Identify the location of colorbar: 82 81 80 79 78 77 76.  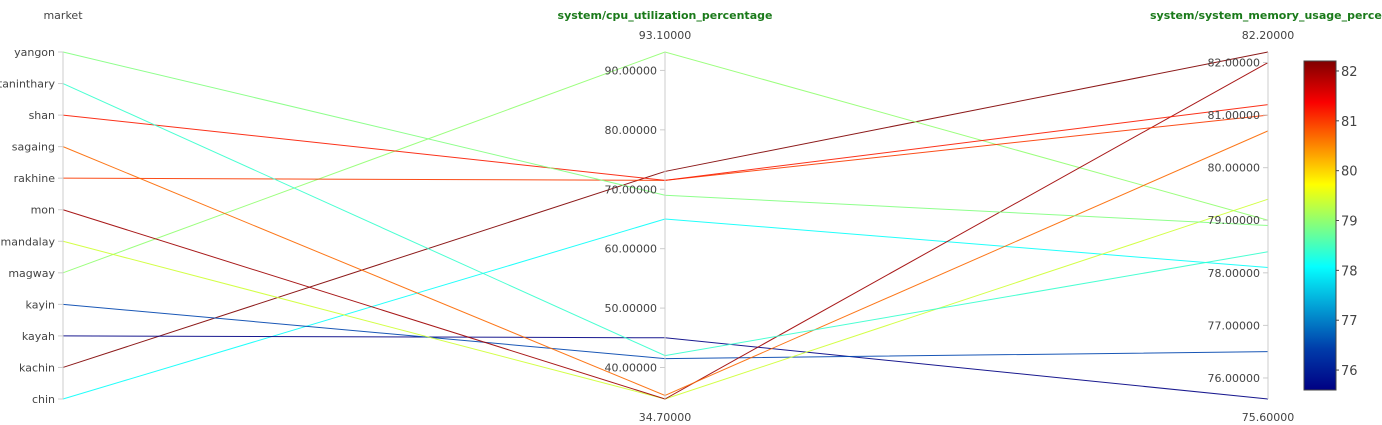
(1330, 225).